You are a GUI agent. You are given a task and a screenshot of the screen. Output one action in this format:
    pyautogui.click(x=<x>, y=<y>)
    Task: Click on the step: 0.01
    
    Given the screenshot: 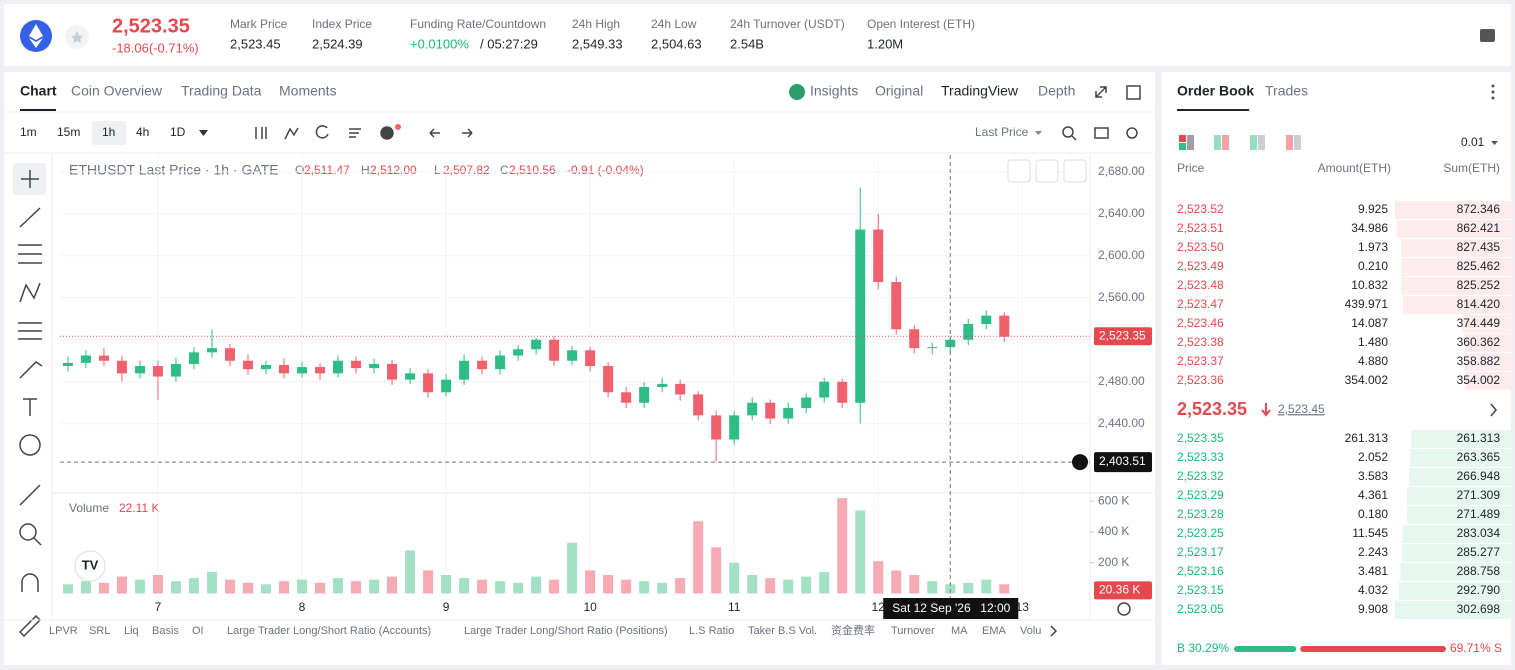 What is the action you would take?
    pyautogui.click(x=1473, y=142)
    